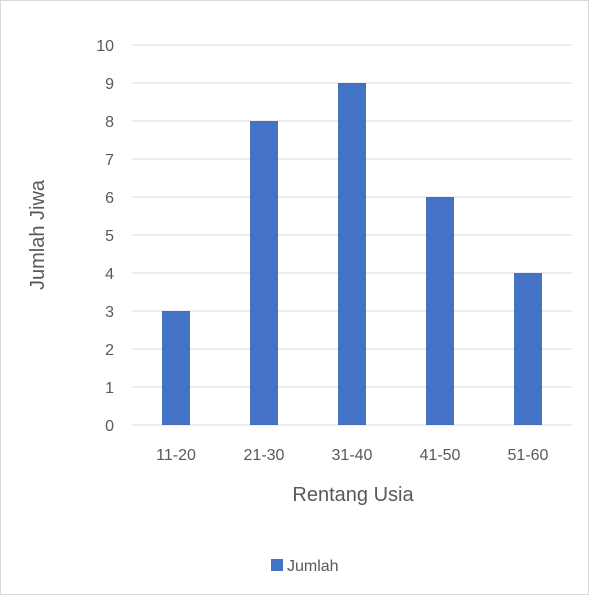  Describe the element at coordinates (109, 426) in the screenshot. I see `y-tick-label: 0` at that location.